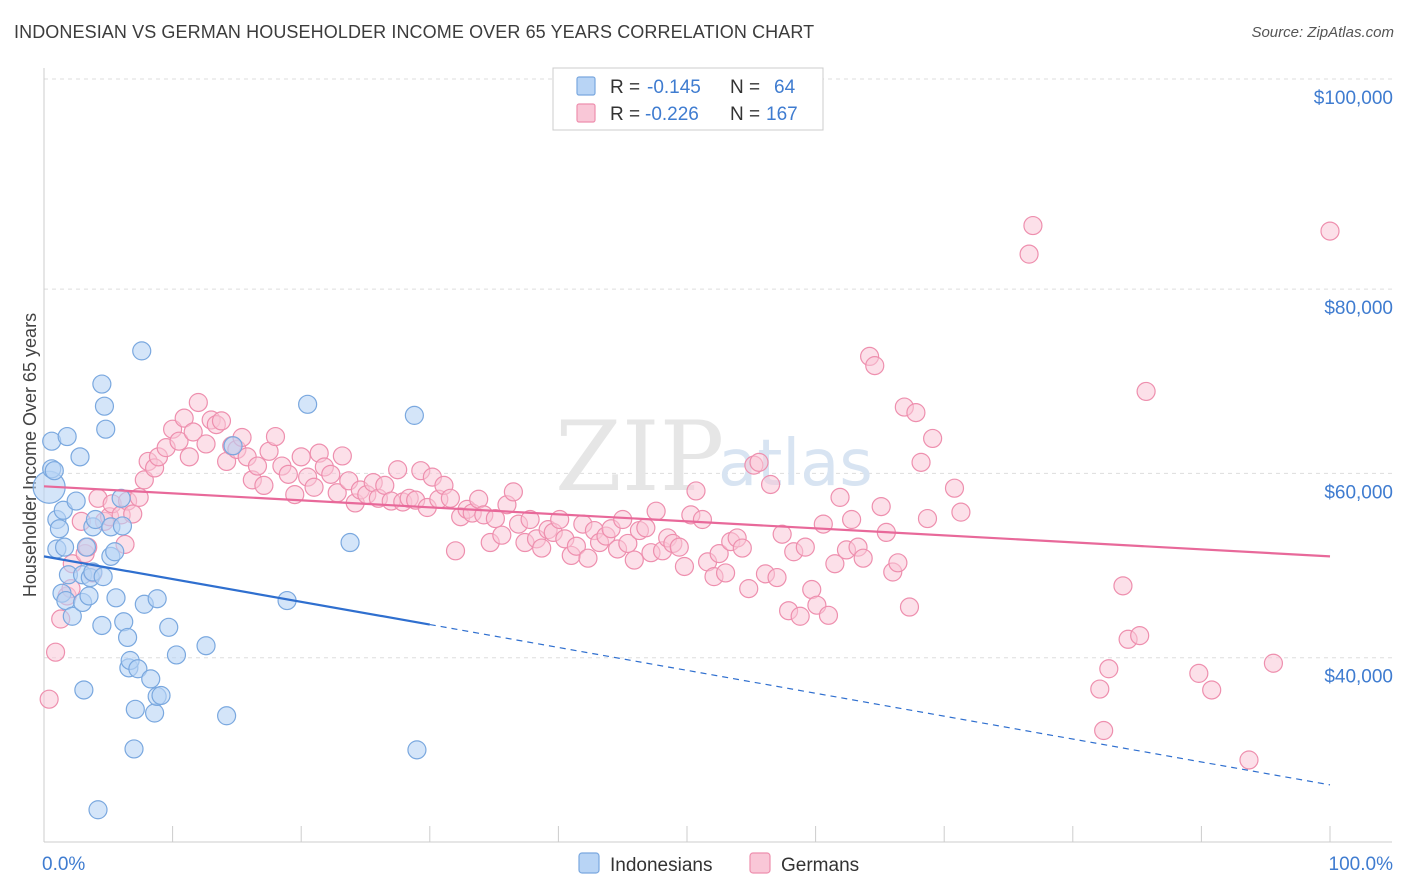 Image resolution: width=1406 pixels, height=892 pixels. Describe the element at coordinates (718, 864) in the screenshot. I see `legend-series: Indonesians Germans` at that location.